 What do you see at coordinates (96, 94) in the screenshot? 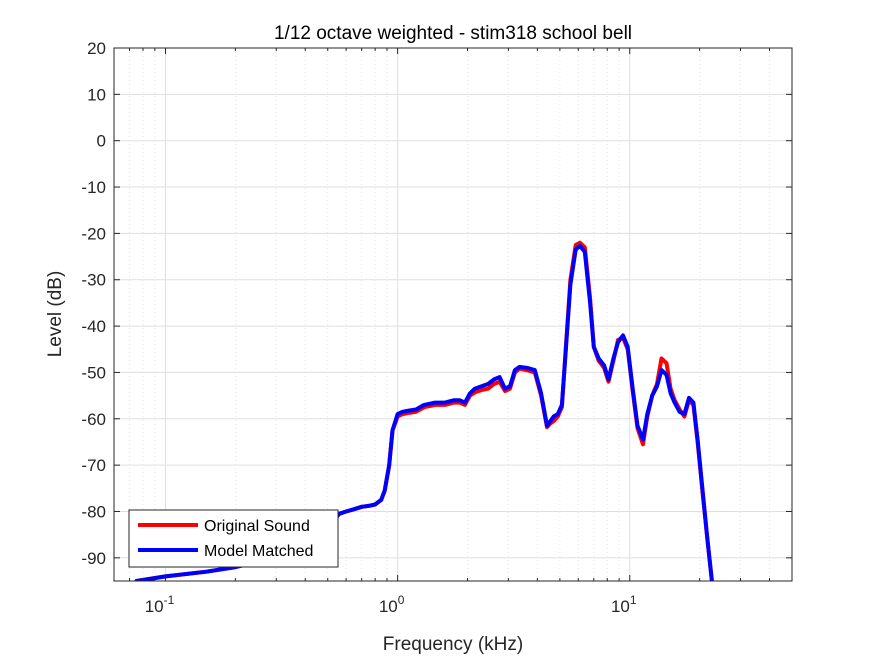
I see `y-tick-label: 10` at bounding box center [96, 94].